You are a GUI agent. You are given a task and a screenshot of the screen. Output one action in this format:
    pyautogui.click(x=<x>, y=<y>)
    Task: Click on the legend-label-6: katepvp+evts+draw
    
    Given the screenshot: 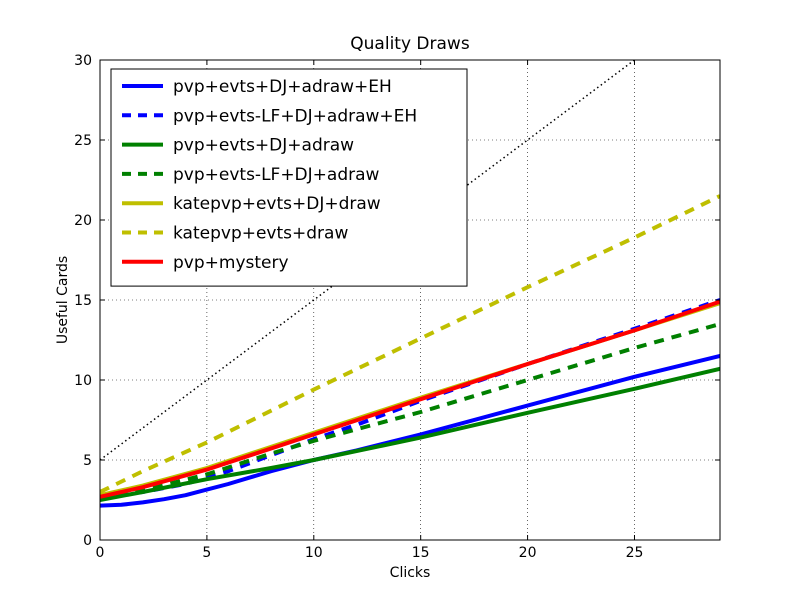 What is the action you would take?
    pyautogui.click(x=260, y=234)
    